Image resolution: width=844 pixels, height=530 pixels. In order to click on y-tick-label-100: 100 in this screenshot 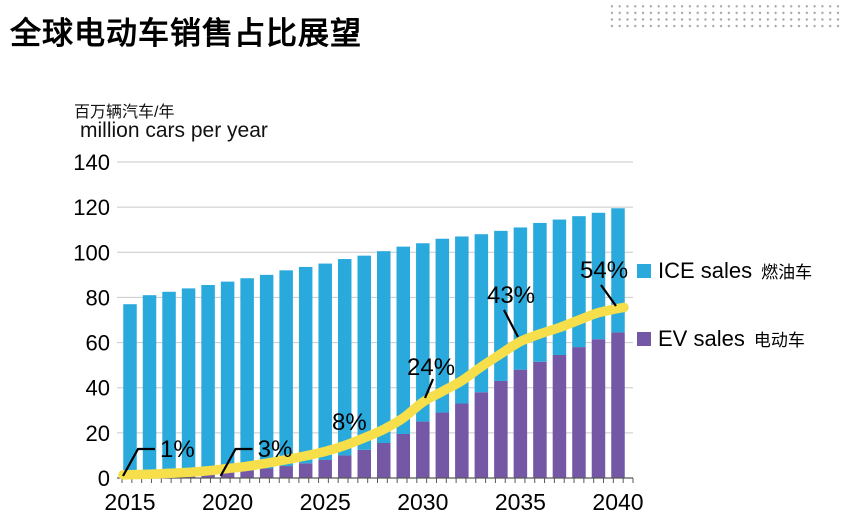, I will do `click(91, 252)`.